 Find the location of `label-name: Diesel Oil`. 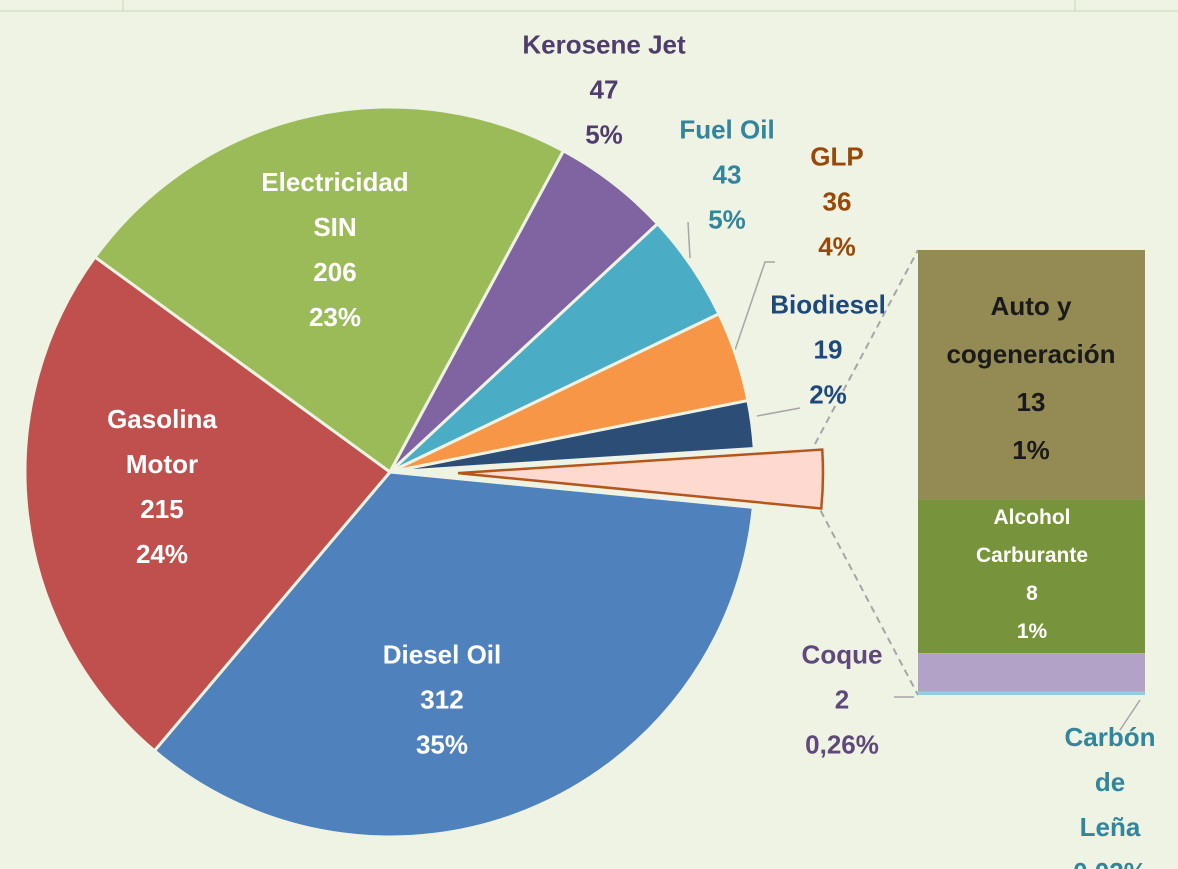

label-name: Diesel Oil is located at coordinates (442, 654).